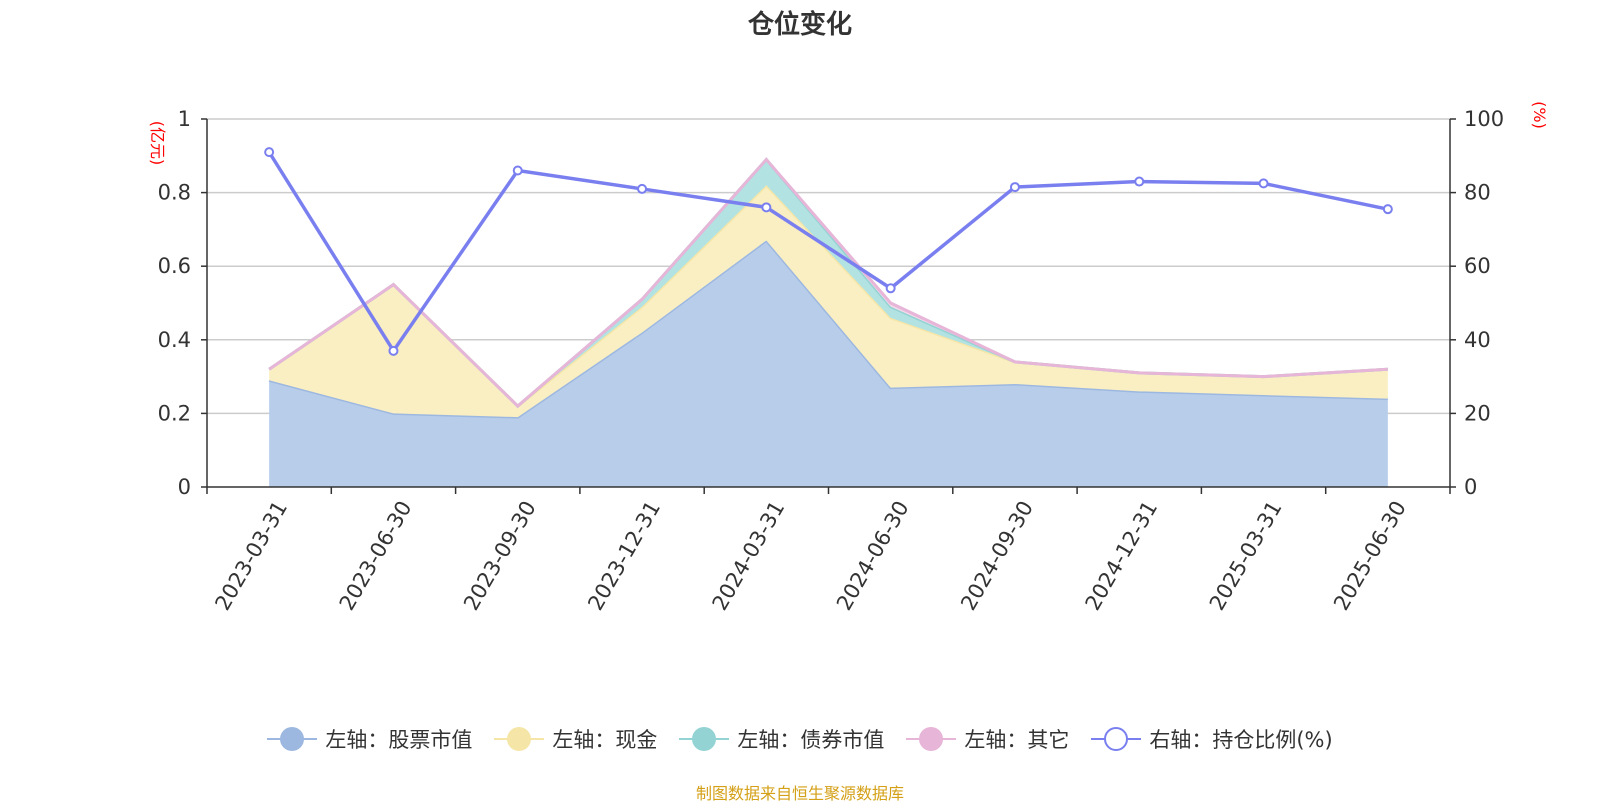 Image resolution: width=1600 pixels, height=804 pixels. Describe the element at coordinates (1470, 487) in the screenshot. I see `right-tick-label: 0` at that location.